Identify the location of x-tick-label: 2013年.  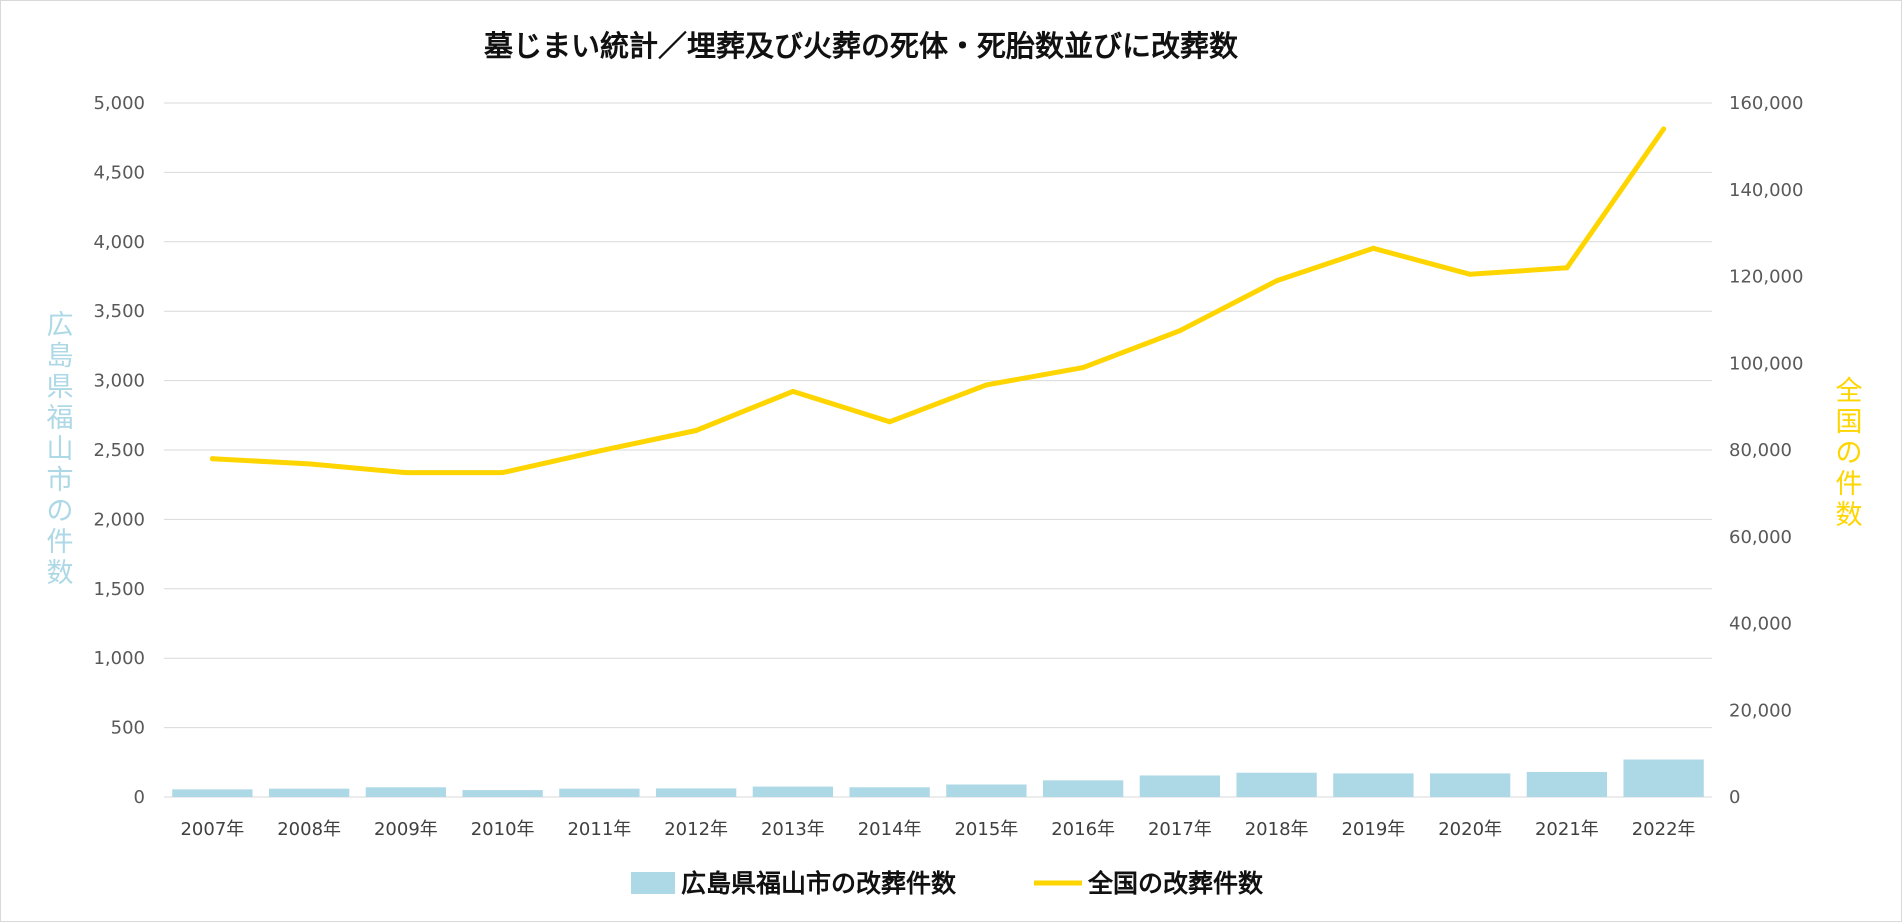
(793, 829).